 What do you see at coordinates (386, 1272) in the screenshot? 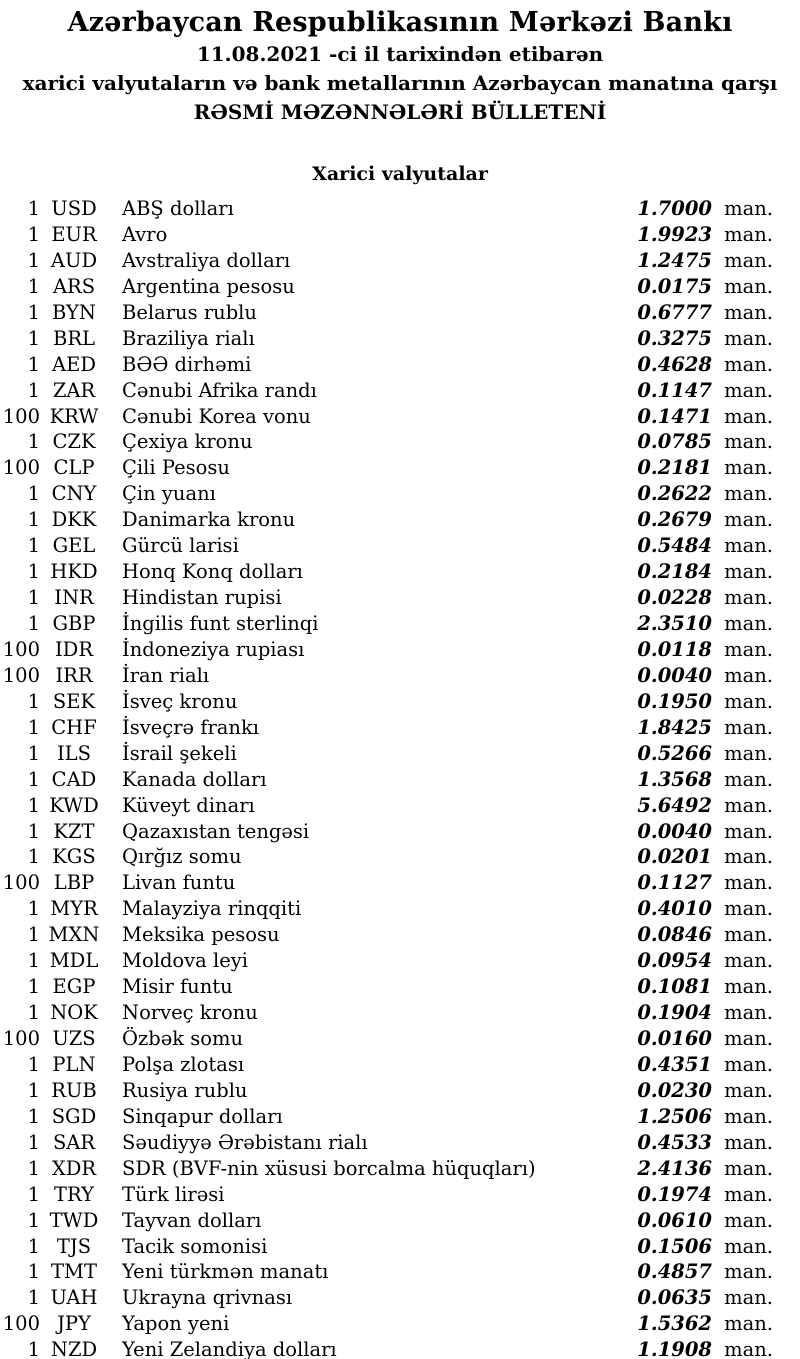
I see `rate-row: 1 TMT Yeni türkmən manatı 0.4857 man.` at bounding box center [386, 1272].